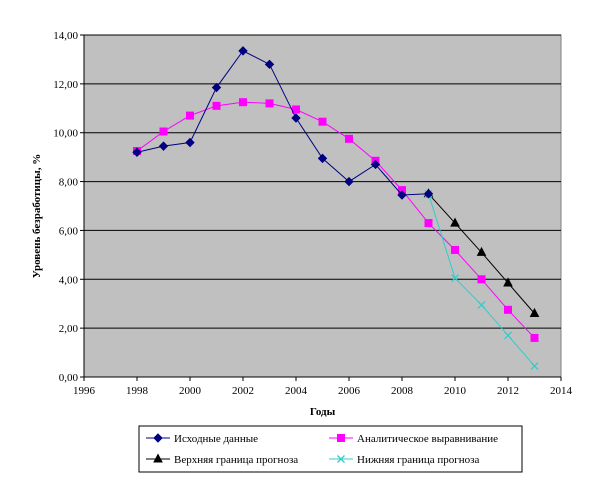 The image size is (606, 477). I want to click on x-tick-label: 1996, so click(84, 391).